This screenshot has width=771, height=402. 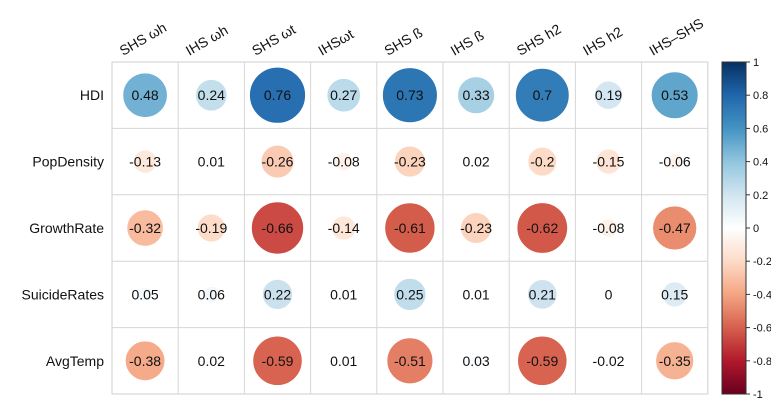 I want to click on correlation-value: -0.66, so click(x=278, y=228).